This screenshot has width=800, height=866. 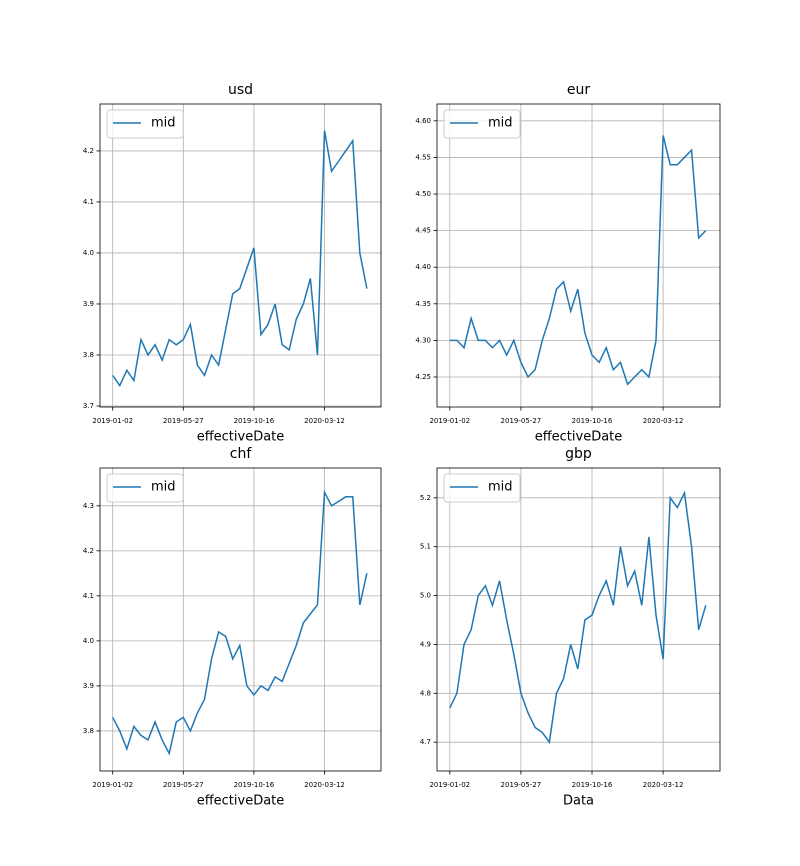 I want to click on y-tick-label: 4.8, so click(x=425, y=693).